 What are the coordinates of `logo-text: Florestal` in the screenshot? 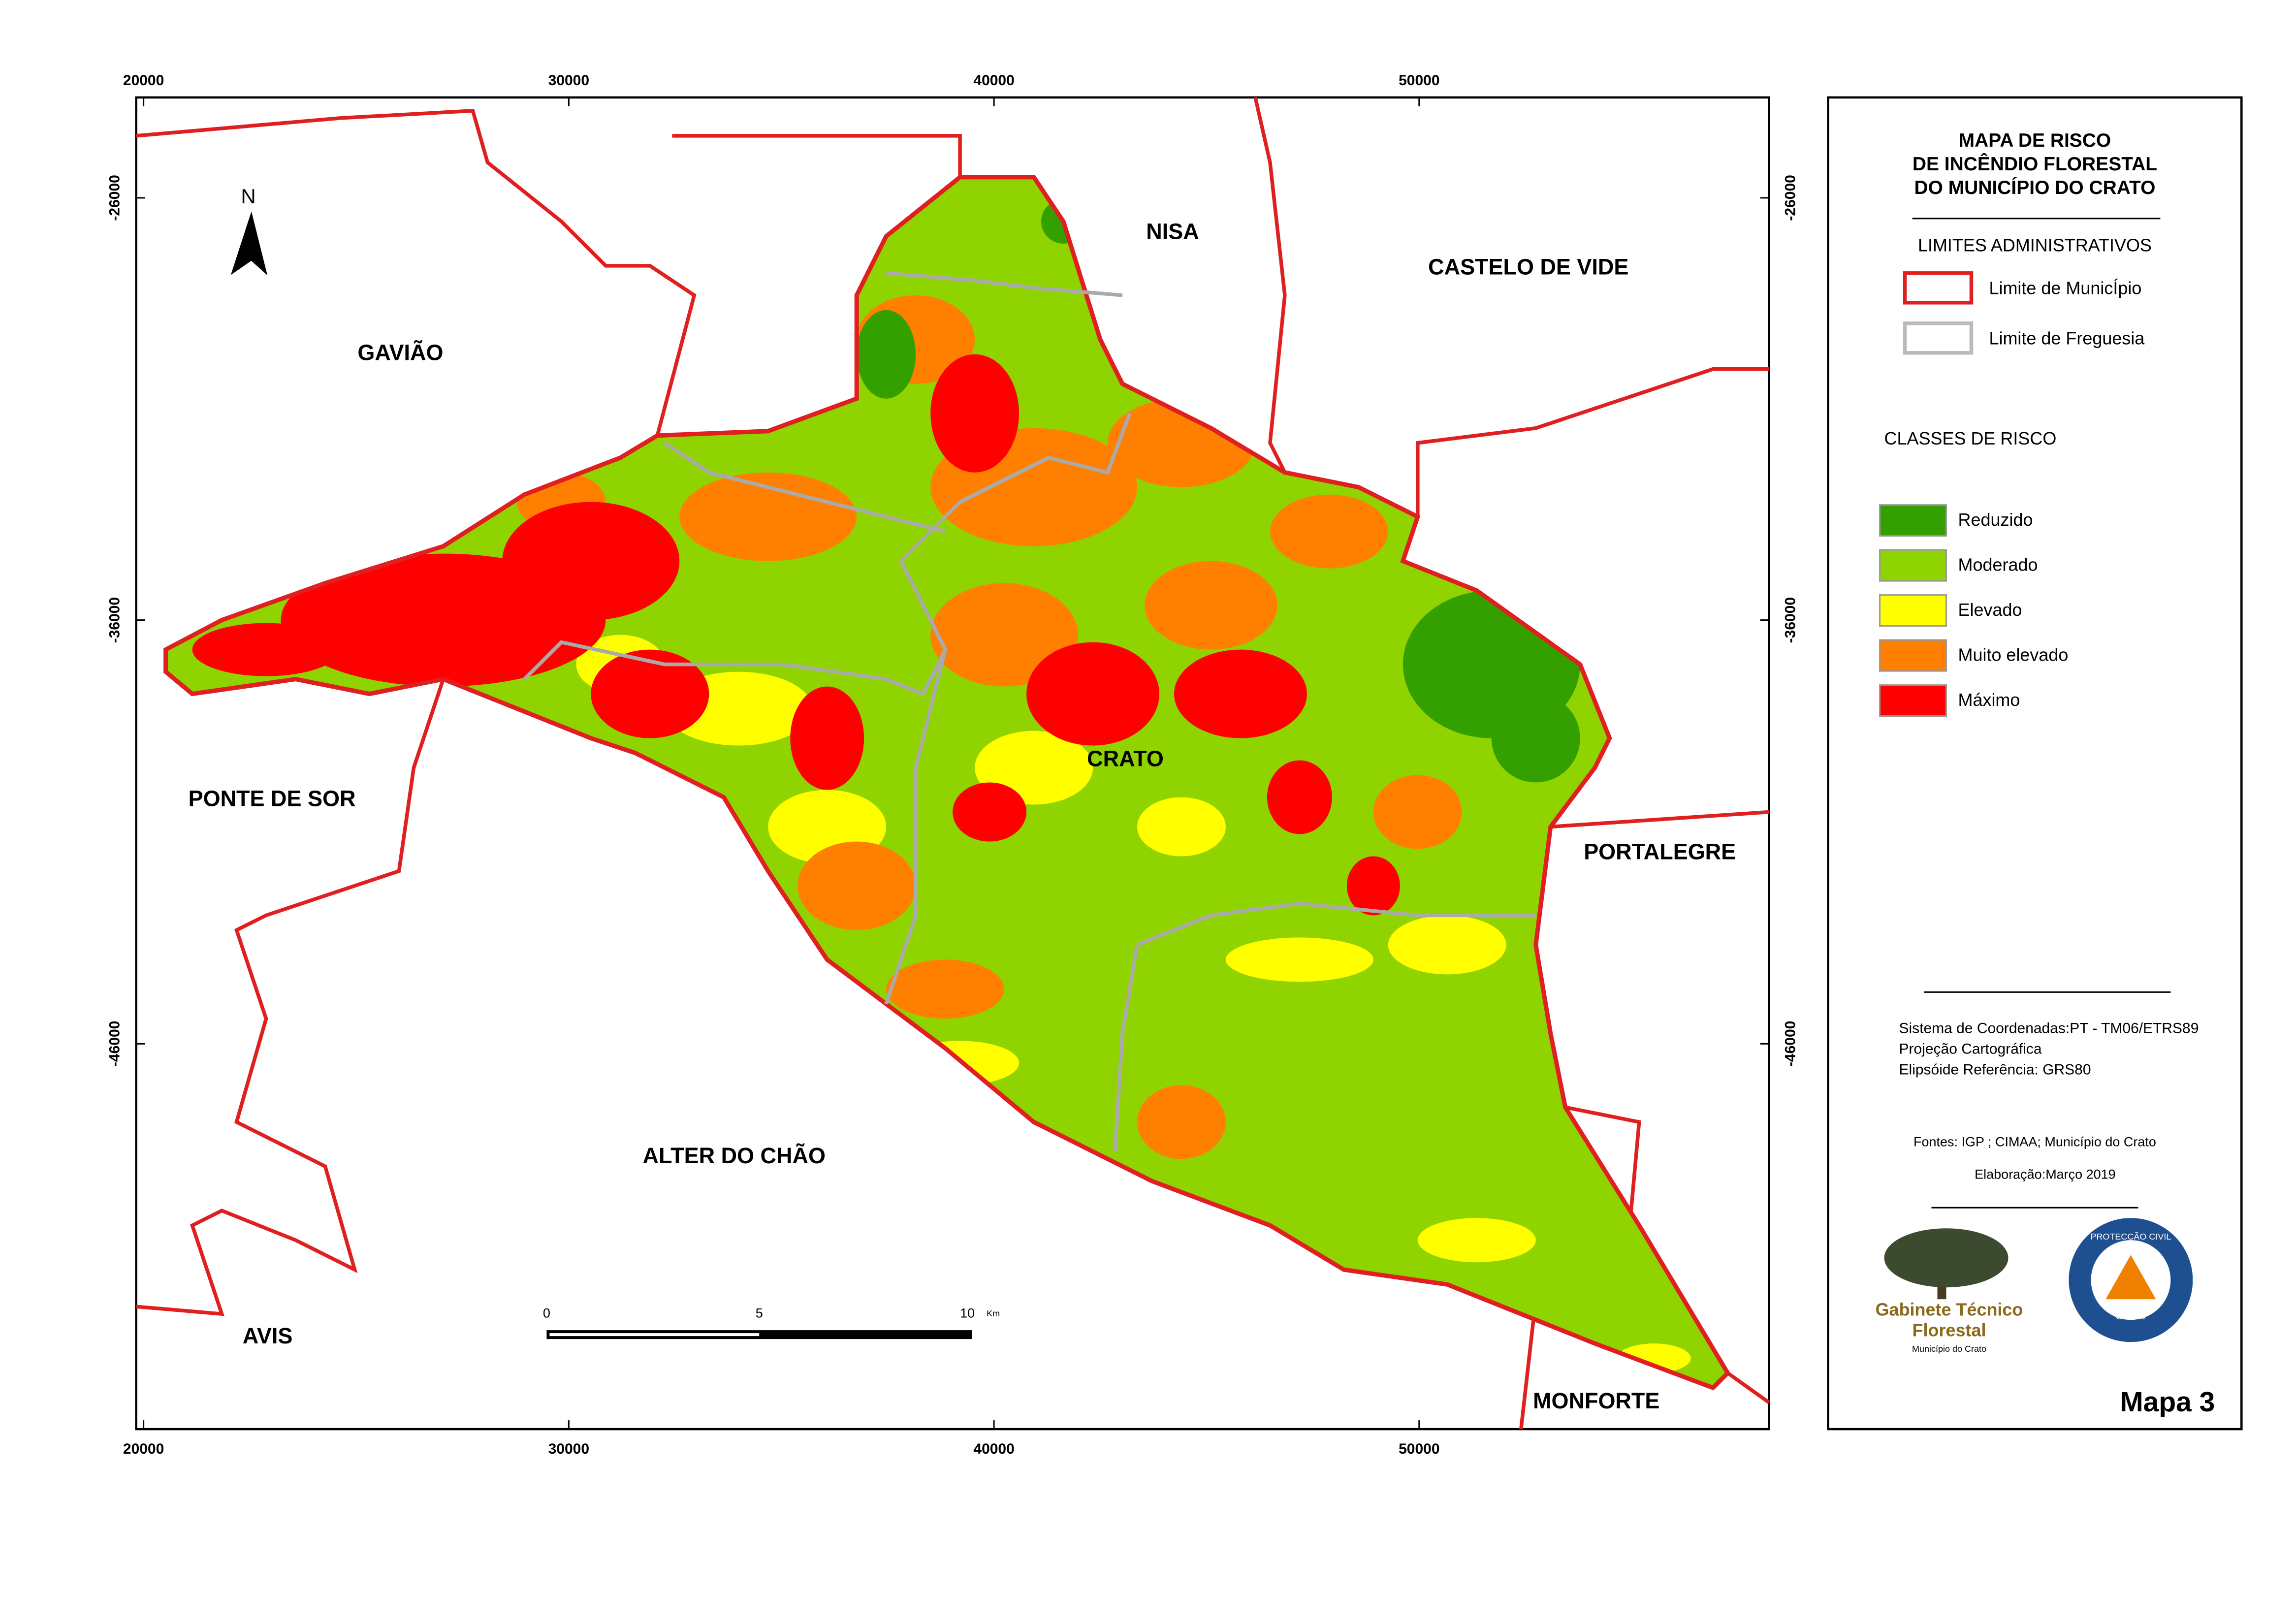 It's located at (1949, 1330).